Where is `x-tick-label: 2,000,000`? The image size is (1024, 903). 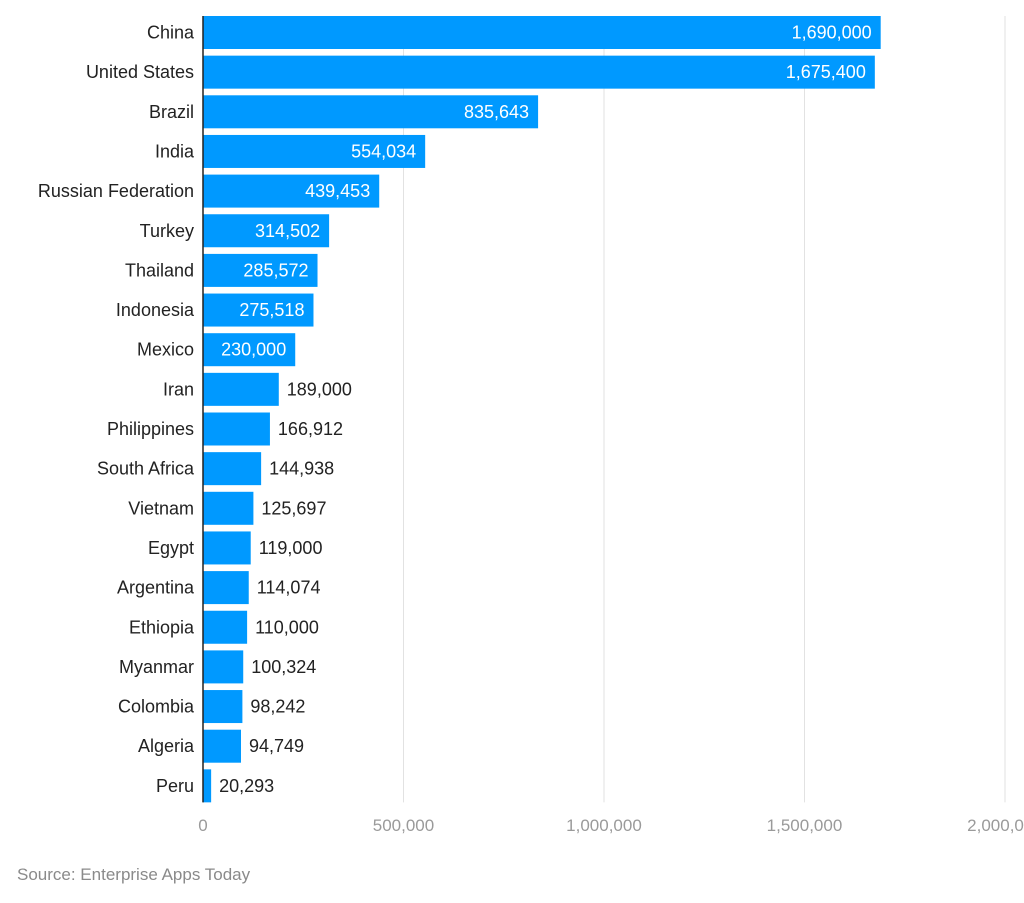 x-tick-label: 2,000,000 is located at coordinates (995, 825).